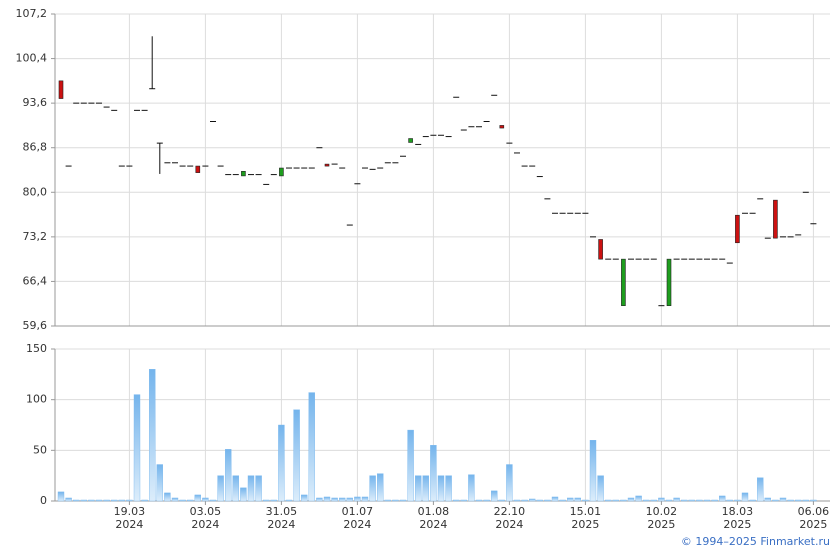 The image size is (840, 550). I want to click on footer: © 1994–2025 Finmarket.ru, so click(755, 541).